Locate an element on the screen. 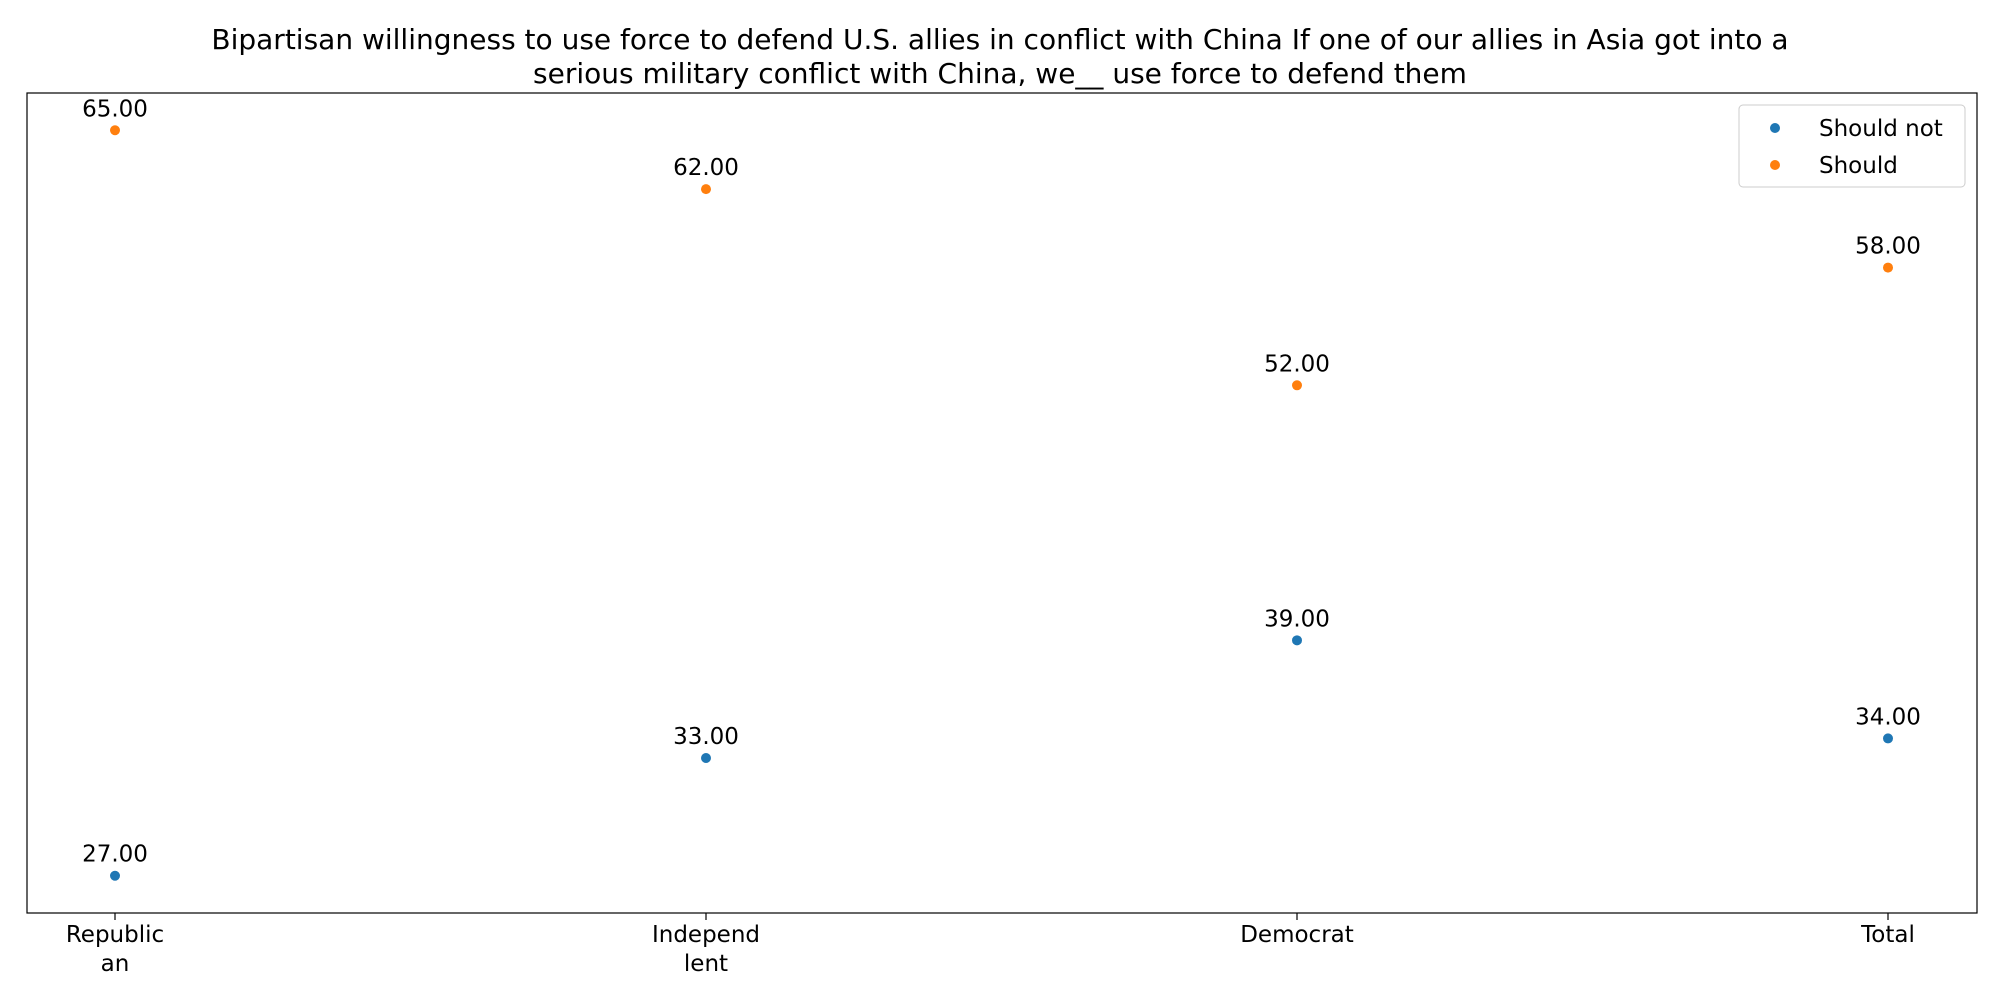  data-label-should-democrat: 52.00 is located at coordinates (1297, 364).